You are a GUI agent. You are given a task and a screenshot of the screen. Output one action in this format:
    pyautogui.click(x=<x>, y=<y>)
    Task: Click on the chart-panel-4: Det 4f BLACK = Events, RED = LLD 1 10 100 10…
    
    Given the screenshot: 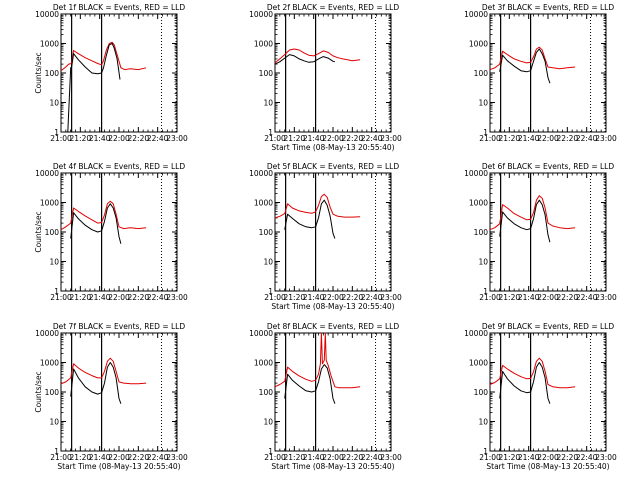 What is the action you would take?
    pyautogui.click(x=111, y=232)
    